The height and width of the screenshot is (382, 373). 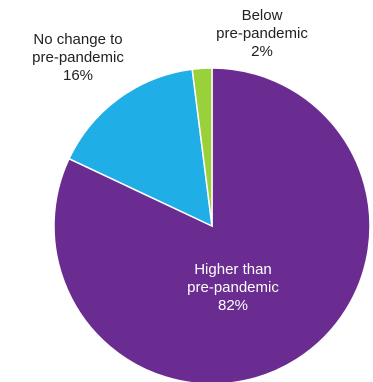 I want to click on slice-label-line-0-0: Higher than, so click(x=233, y=269).